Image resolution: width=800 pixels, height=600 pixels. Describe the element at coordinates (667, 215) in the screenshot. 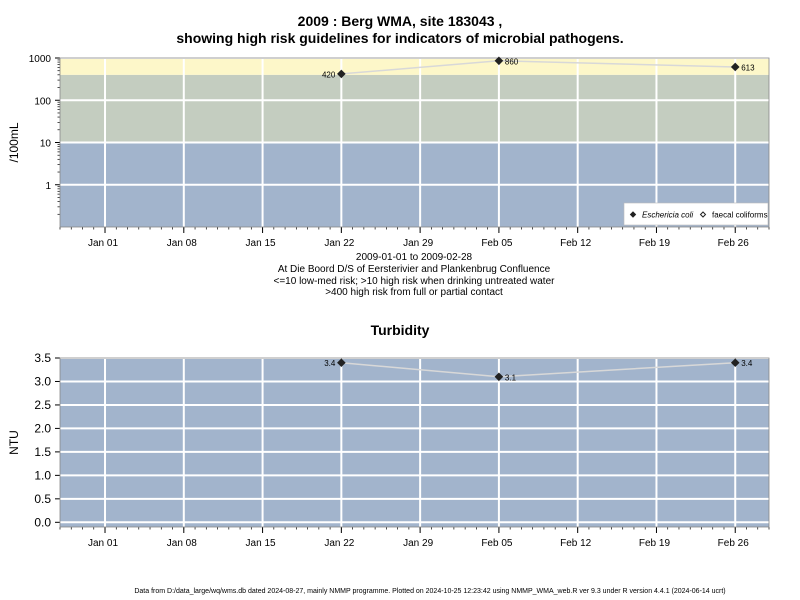

I see `panel1-legend-label-1: Eschericia coli` at that location.